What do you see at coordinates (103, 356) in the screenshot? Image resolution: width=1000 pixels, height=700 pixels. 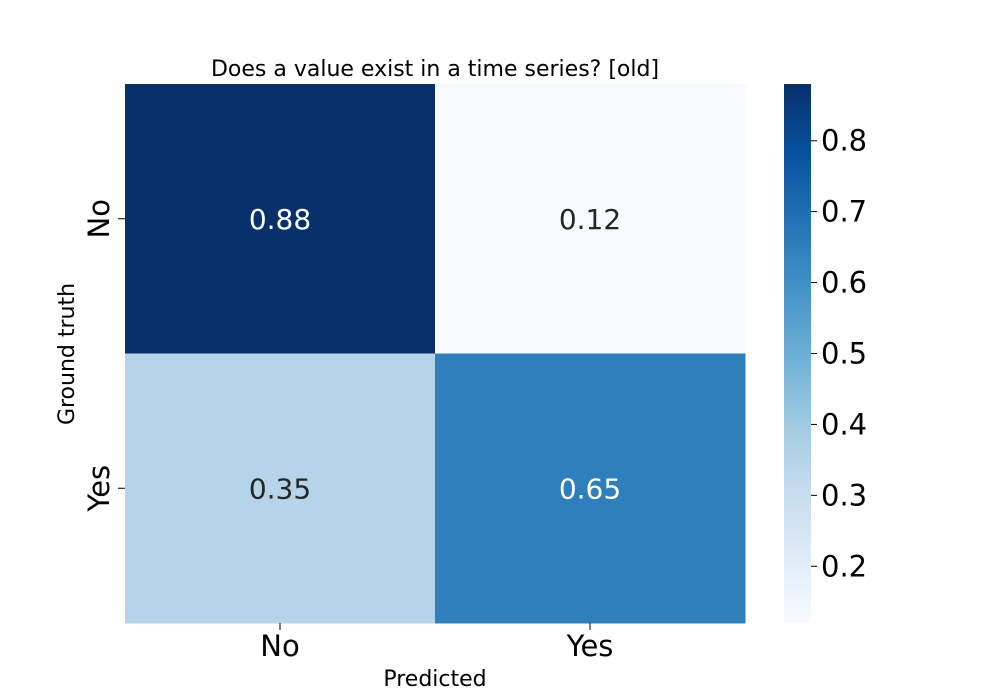 I see `y-axis: No Yes` at bounding box center [103, 356].